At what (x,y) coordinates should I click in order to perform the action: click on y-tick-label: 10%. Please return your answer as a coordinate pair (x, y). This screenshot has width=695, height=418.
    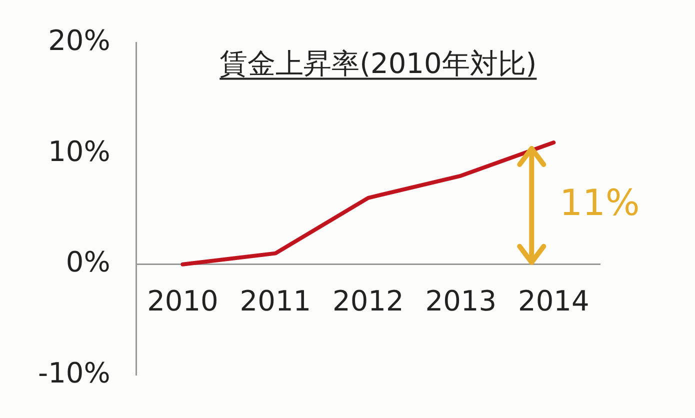
    Looking at the image, I should click on (79, 151).